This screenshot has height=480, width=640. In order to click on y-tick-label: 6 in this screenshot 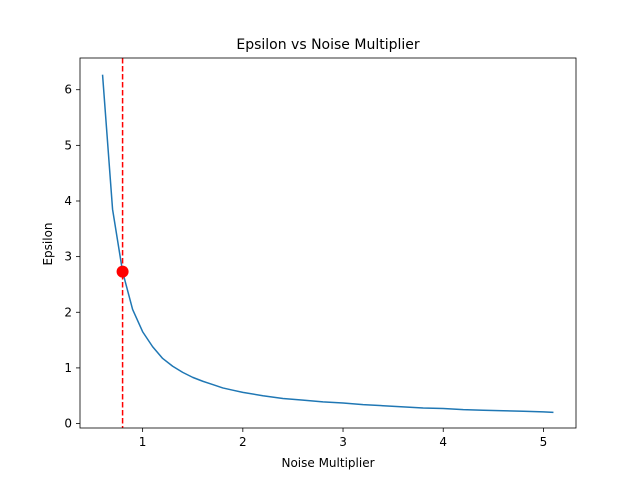, I will do `click(68, 90)`.